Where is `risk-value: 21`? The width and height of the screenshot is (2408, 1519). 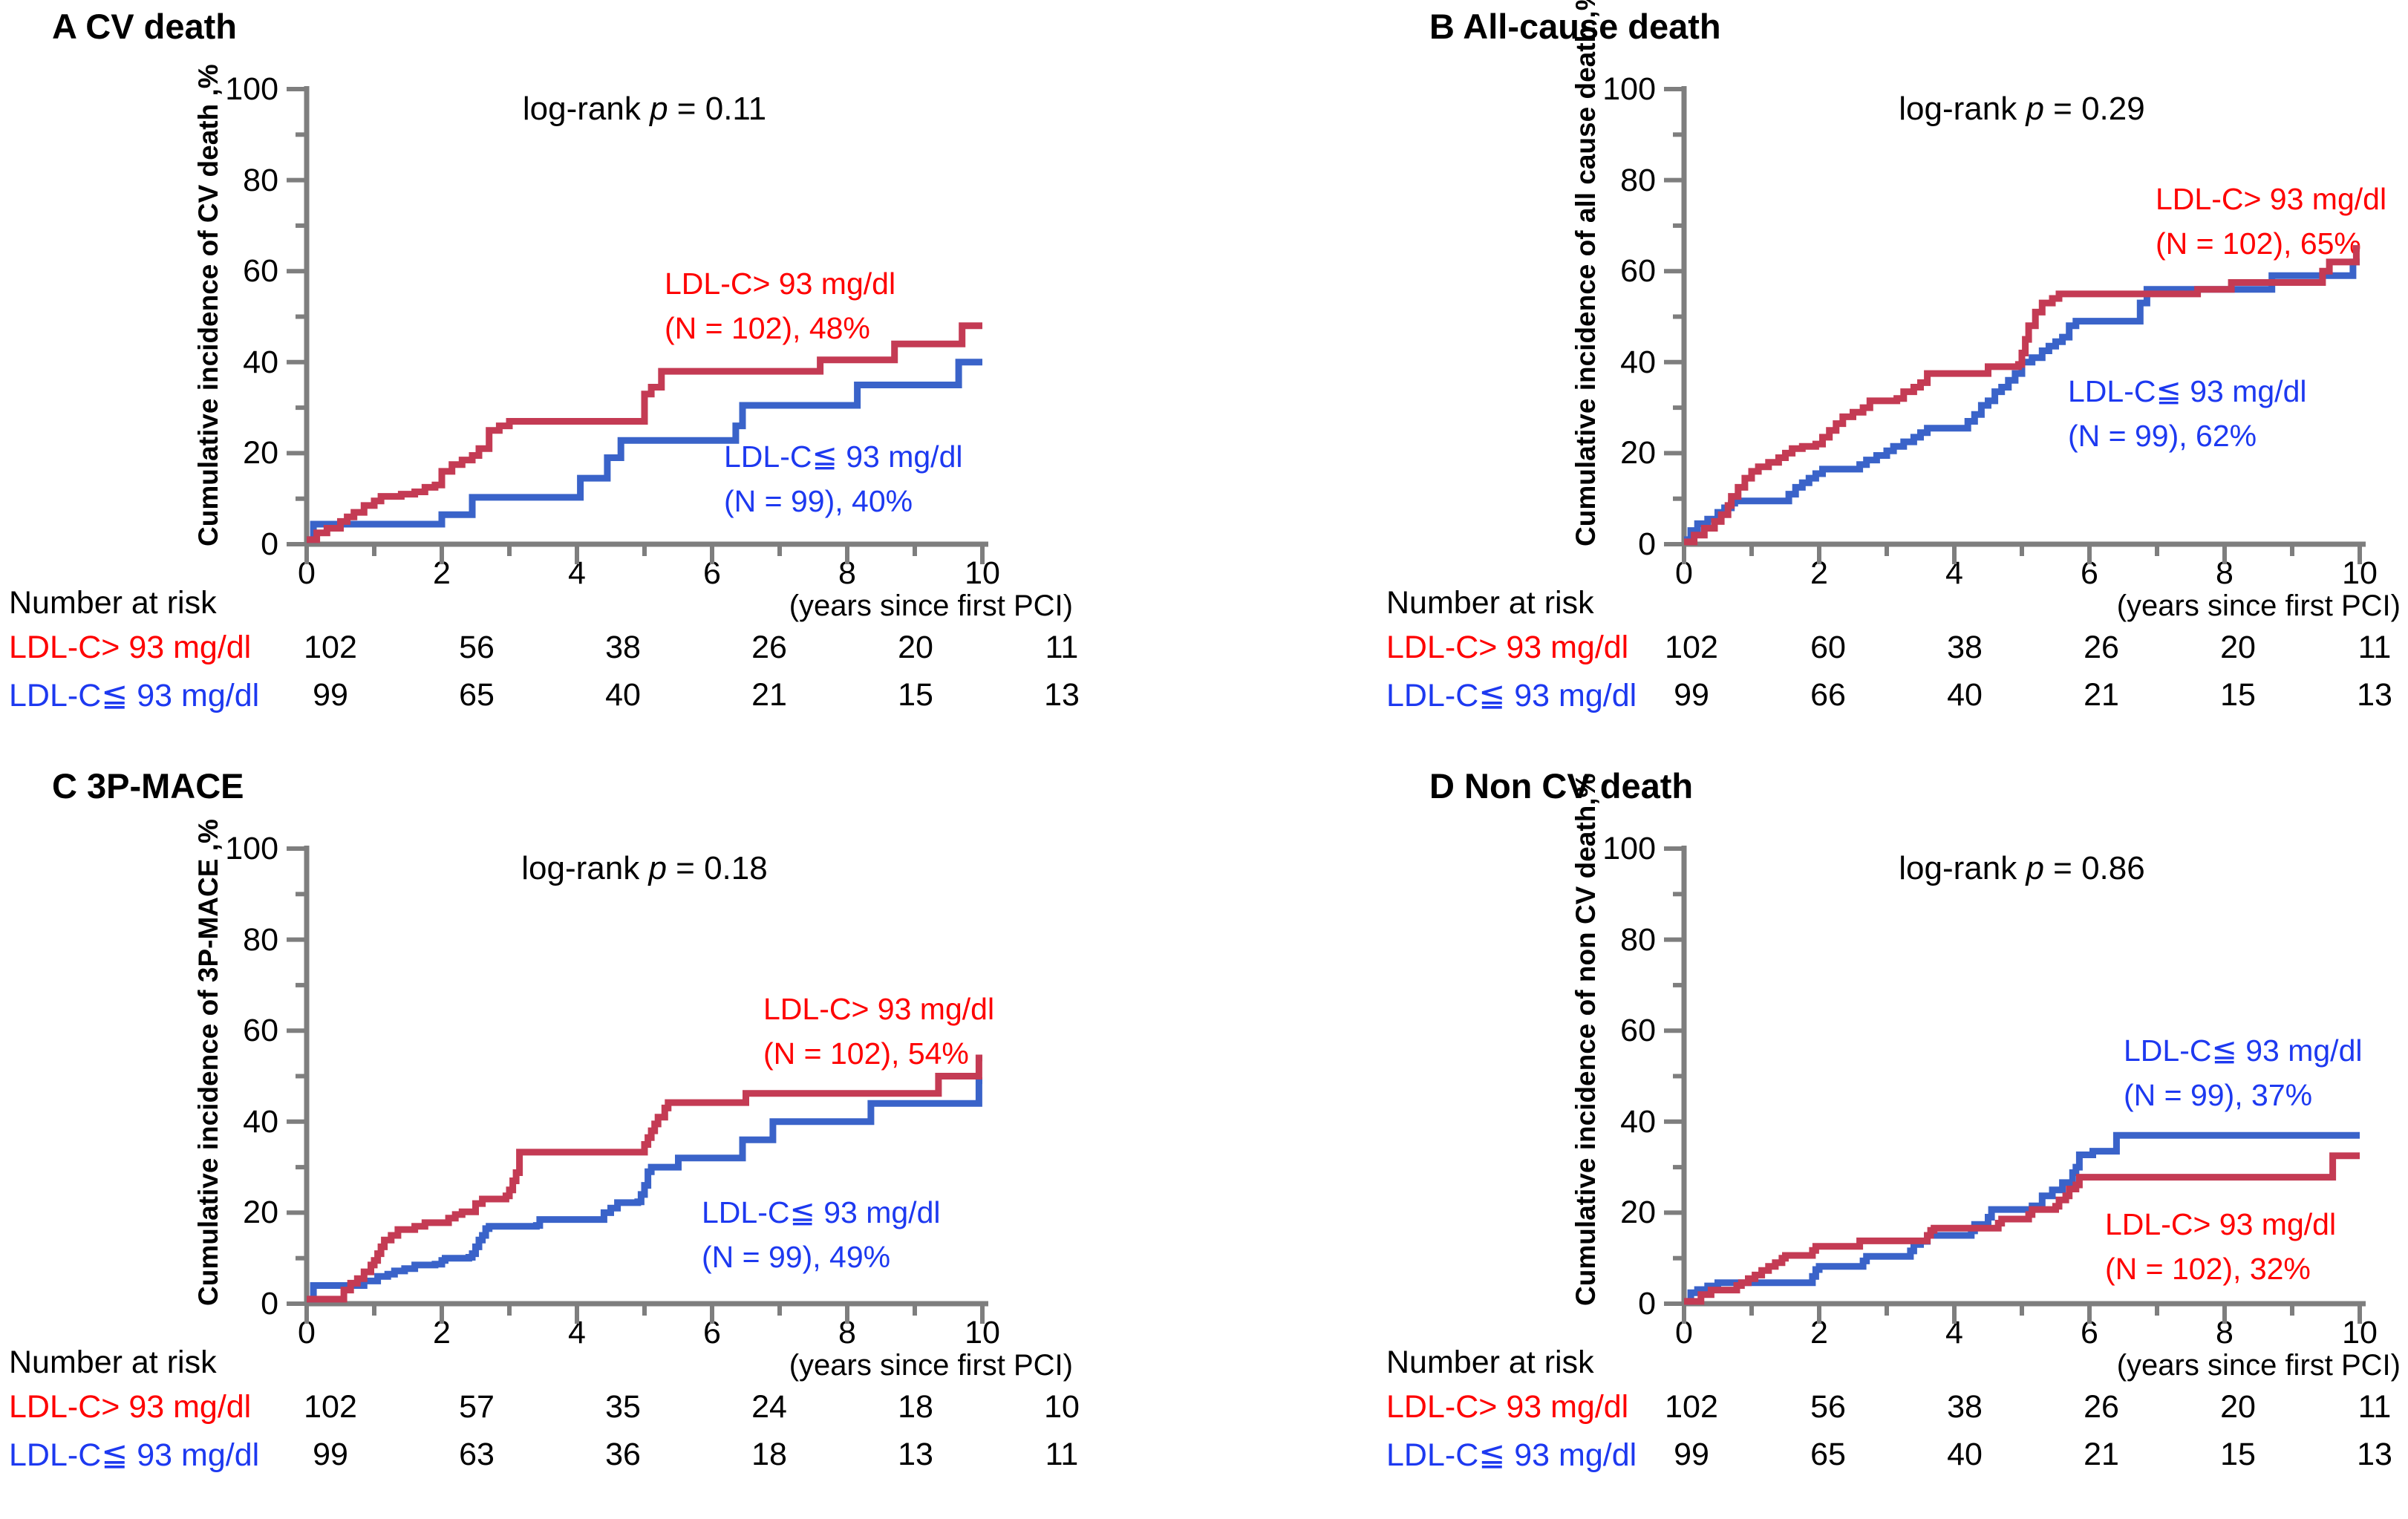
risk-value: 21 is located at coordinates (2101, 1454).